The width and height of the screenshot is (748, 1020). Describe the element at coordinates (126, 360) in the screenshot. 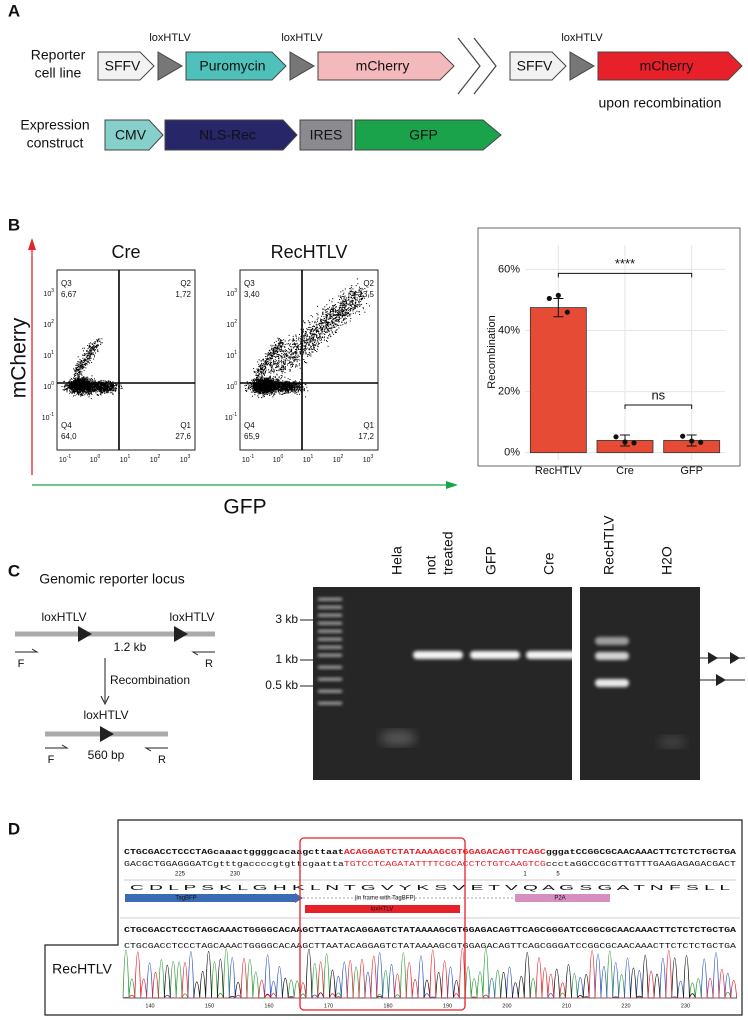

I see `plot-frame` at that location.